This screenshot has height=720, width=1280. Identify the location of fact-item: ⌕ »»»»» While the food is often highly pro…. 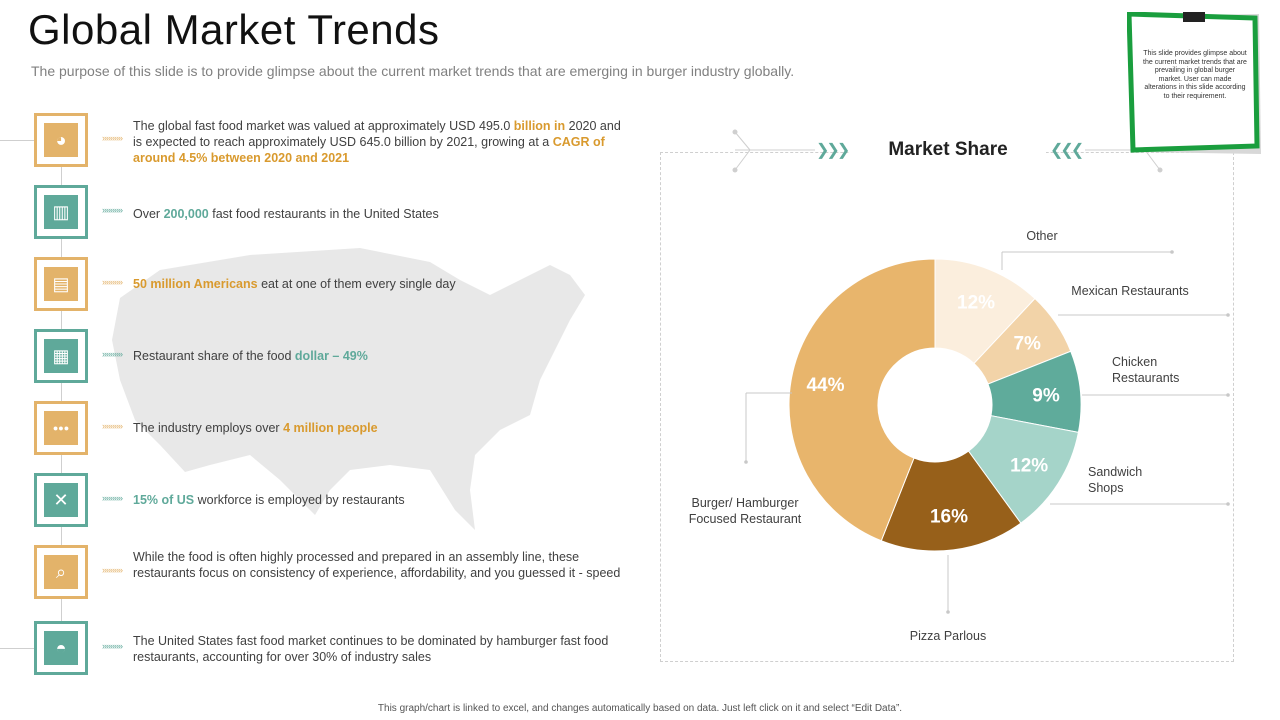
(334, 573).